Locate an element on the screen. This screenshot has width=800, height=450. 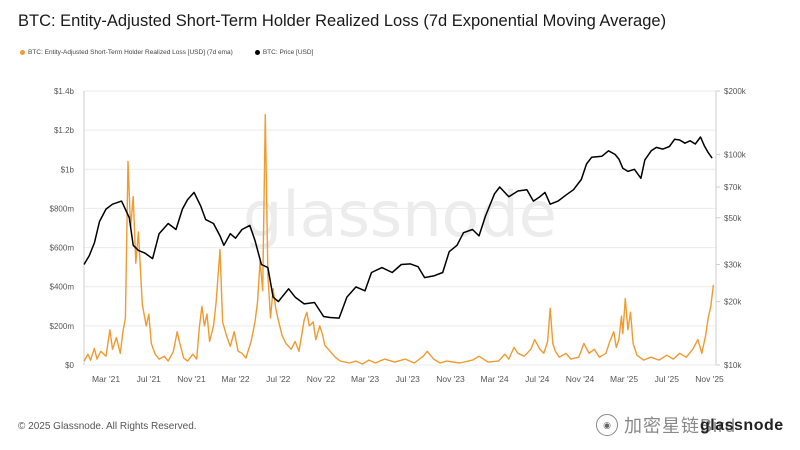
right-tick-label: $20k is located at coordinates (733, 302).